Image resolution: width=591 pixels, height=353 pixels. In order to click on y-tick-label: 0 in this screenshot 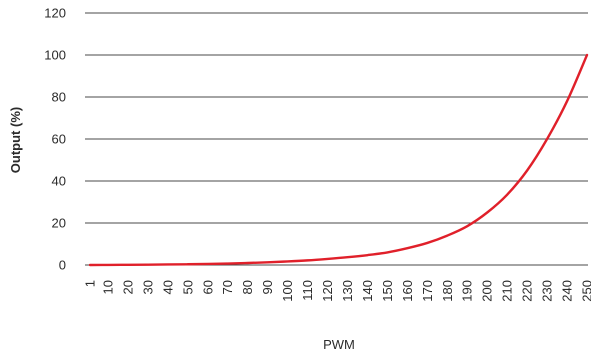, I will do `click(62, 265)`.